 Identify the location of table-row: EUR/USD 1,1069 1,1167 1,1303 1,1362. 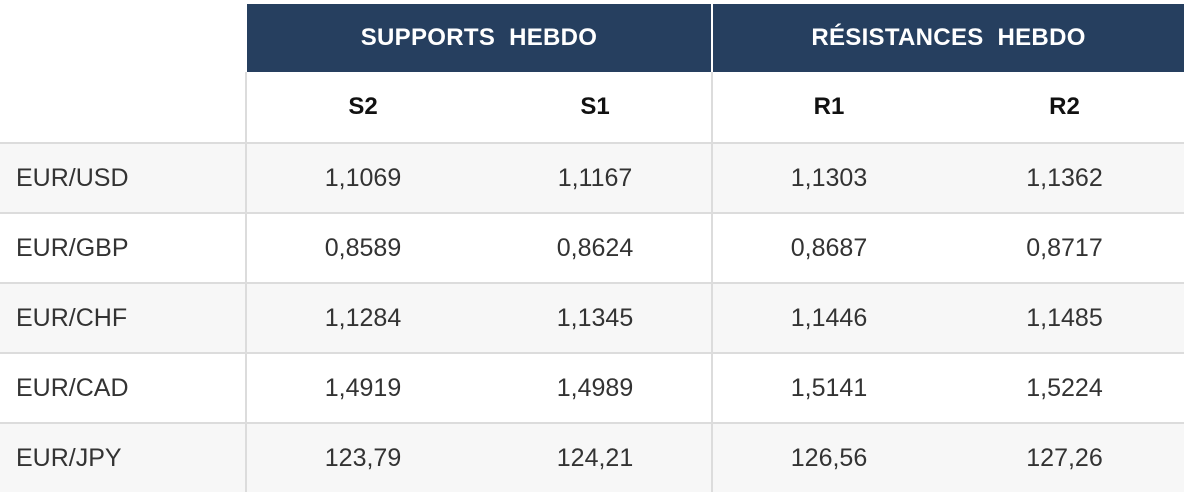
(592, 178).